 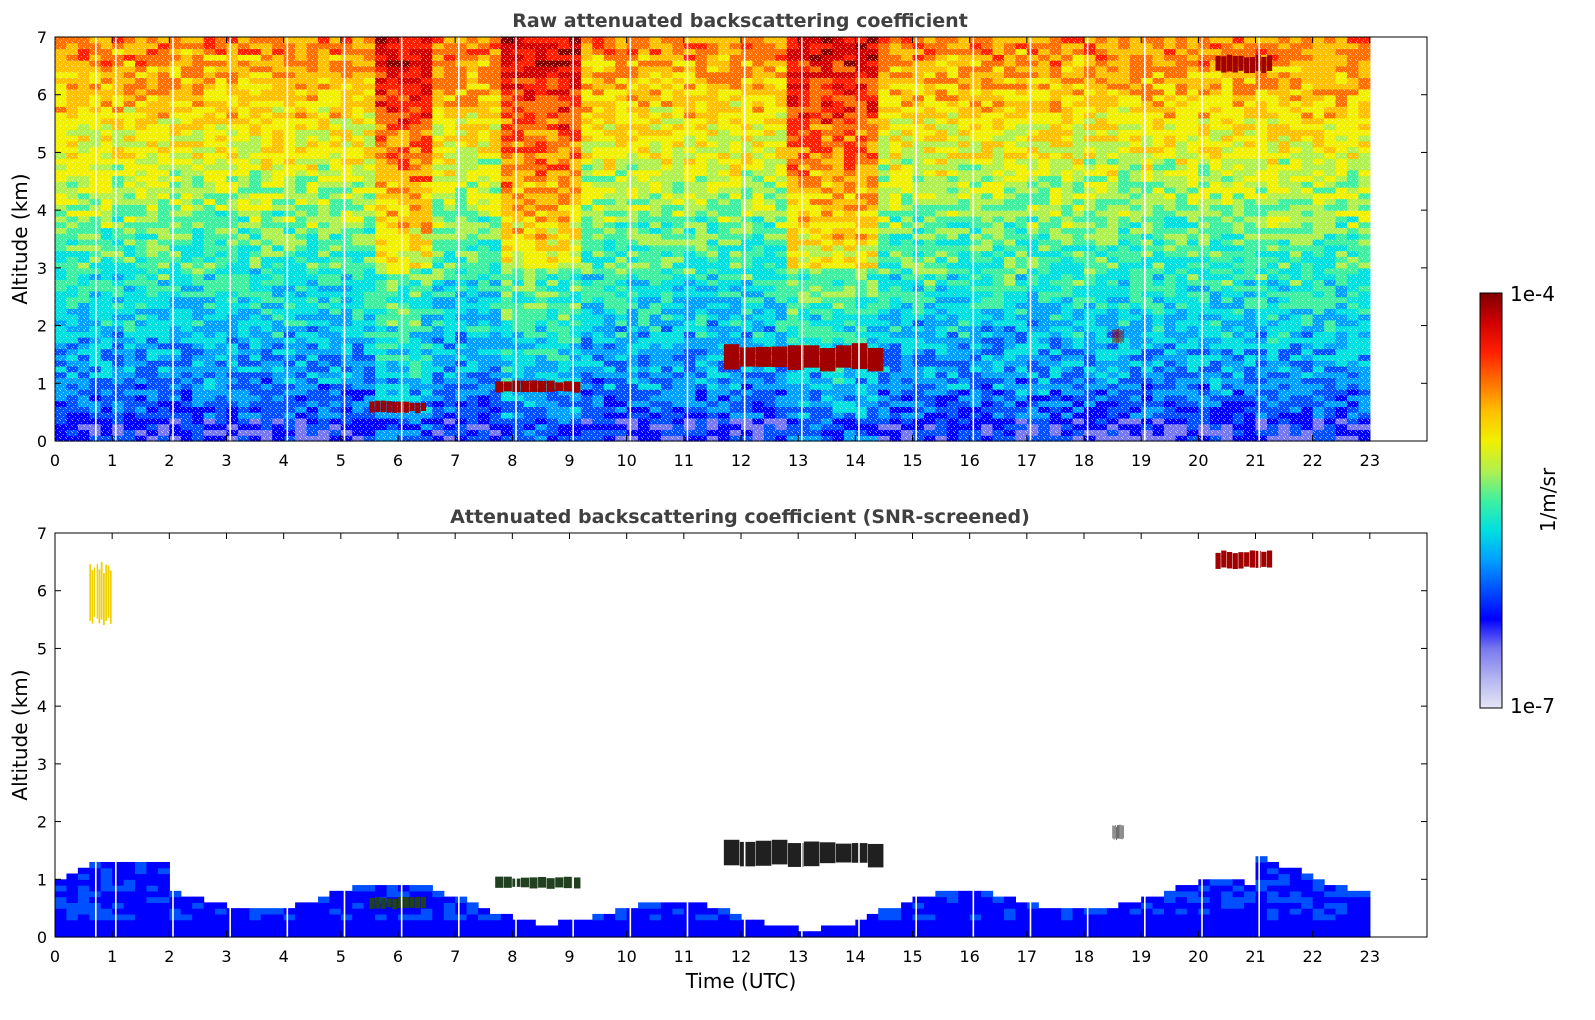 I want to click on x-tick-label: 6, so click(x=398, y=460).